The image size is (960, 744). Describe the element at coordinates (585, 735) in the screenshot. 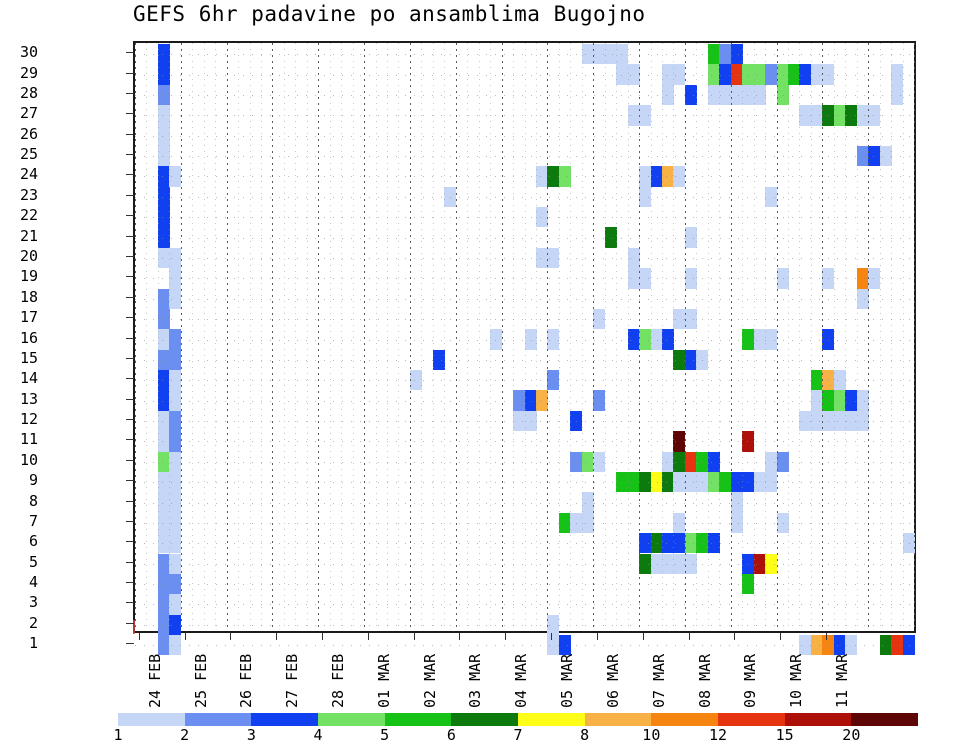

I see `colorbar-tick-label: 8` at that location.